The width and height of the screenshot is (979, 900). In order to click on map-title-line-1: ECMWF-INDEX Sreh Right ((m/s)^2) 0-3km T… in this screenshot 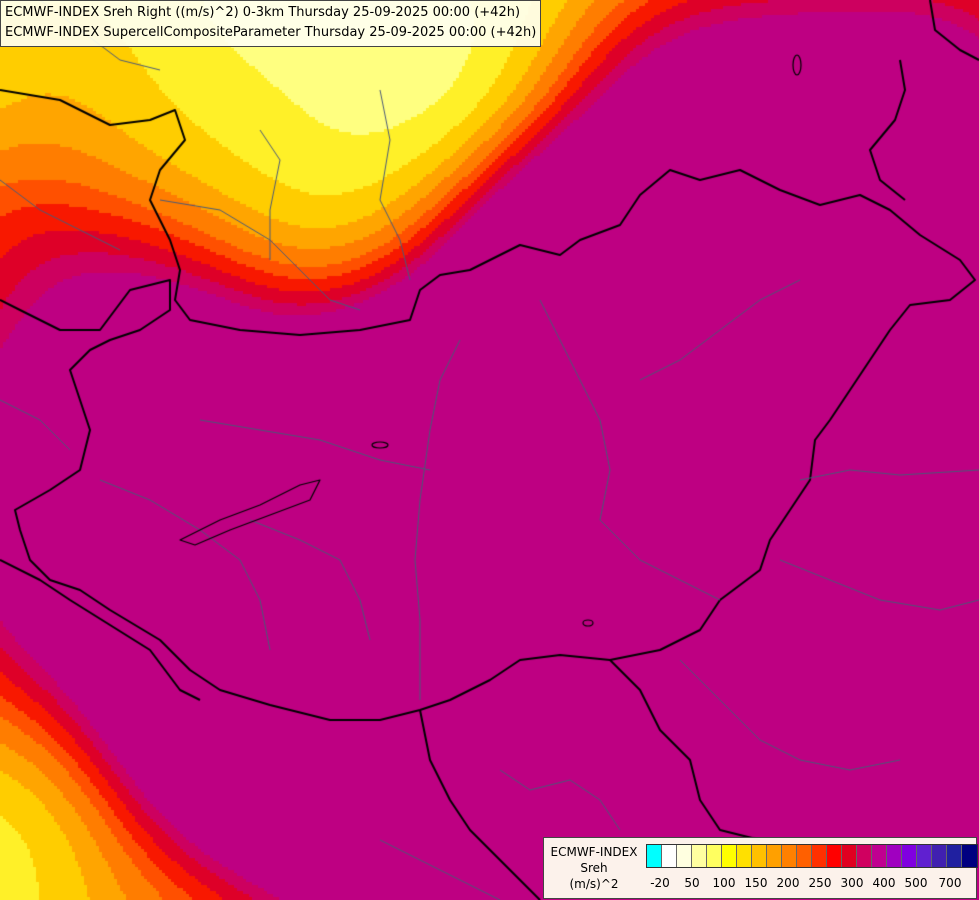, I will do `click(263, 12)`.